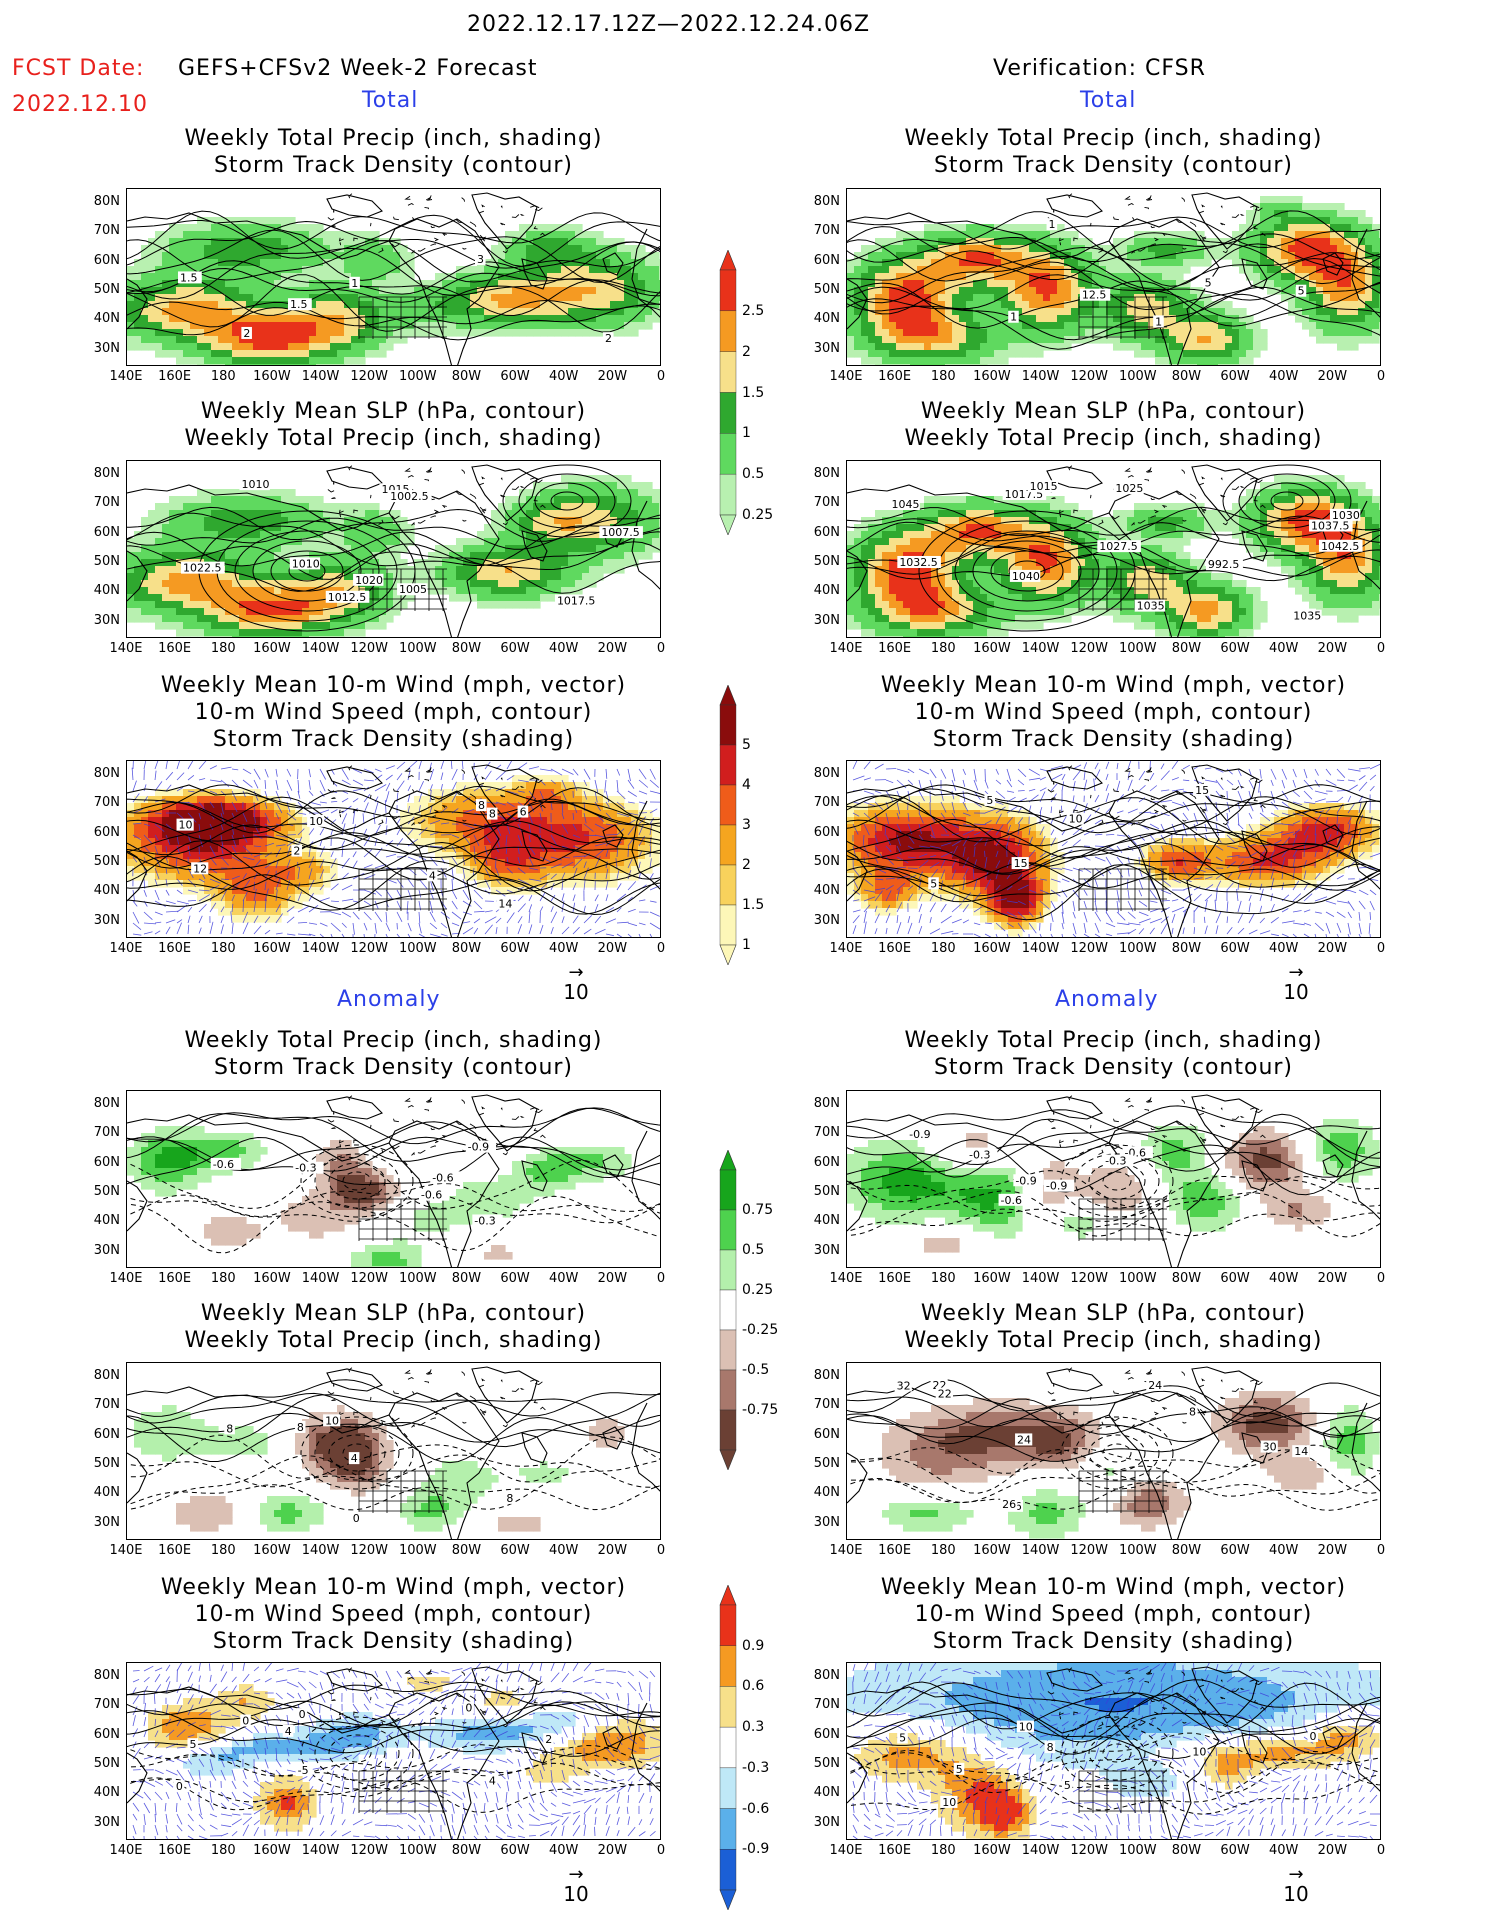 The height and width of the screenshot is (1925, 1487). I want to click on arrow-right-icon: →, so click(576, 1874).